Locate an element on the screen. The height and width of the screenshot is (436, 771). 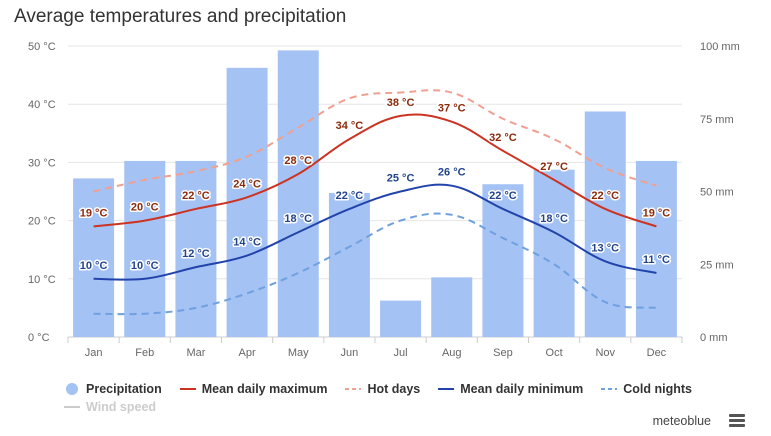
max-data-label: 28 °C is located at coordinates (298, 161).